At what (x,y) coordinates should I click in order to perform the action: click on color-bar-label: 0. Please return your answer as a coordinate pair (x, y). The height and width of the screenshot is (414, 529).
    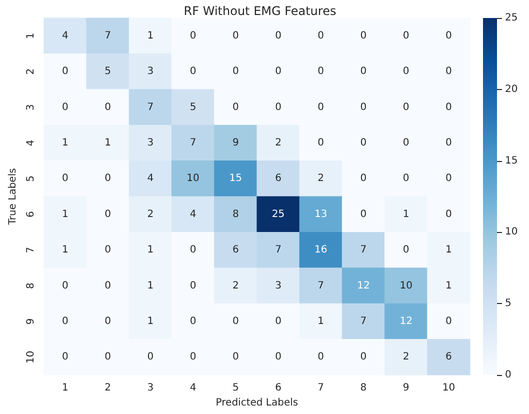
    Looking at the image, I should click on (508, 375).